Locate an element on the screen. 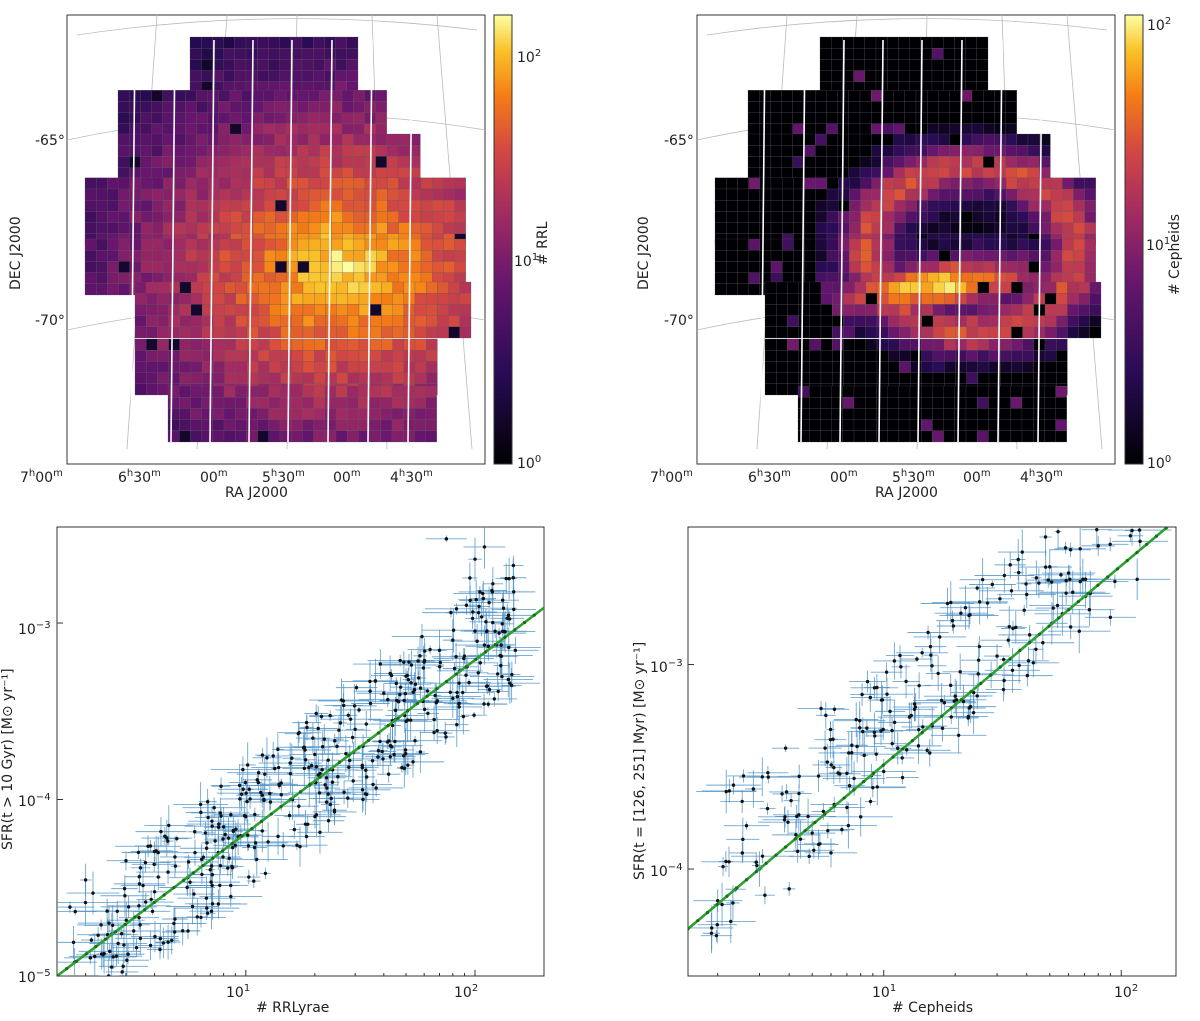 This screenshot has width=1200, height=1021. colorbar-left is located at coordinates (503, 239).